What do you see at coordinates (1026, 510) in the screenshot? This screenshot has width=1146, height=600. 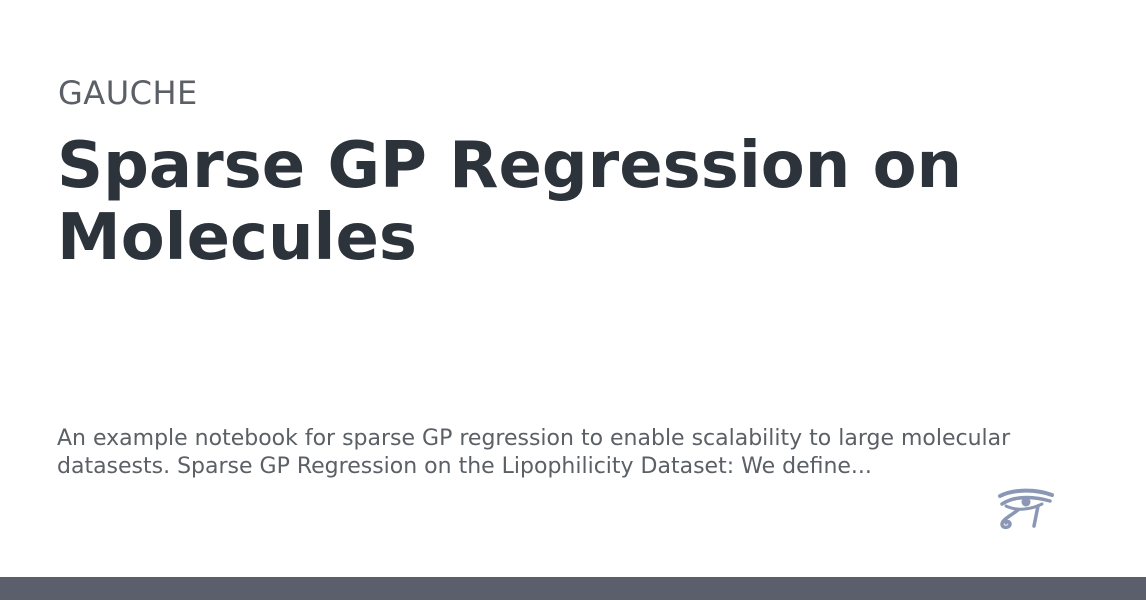 I see `eye-of-horus-icon` at bounding box center [1026, 510].